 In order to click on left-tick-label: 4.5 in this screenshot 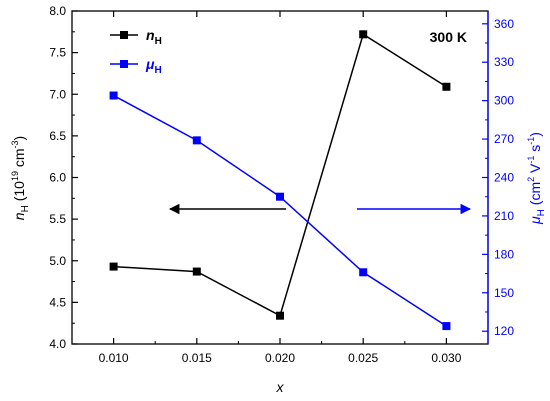, I will do `click(57, 302)`.